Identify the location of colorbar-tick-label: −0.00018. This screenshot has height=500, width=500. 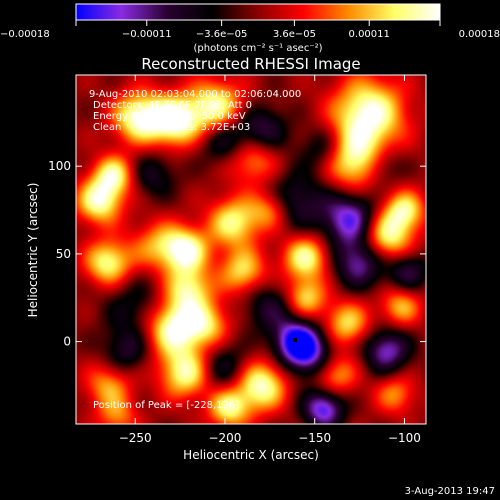
(25, 34).